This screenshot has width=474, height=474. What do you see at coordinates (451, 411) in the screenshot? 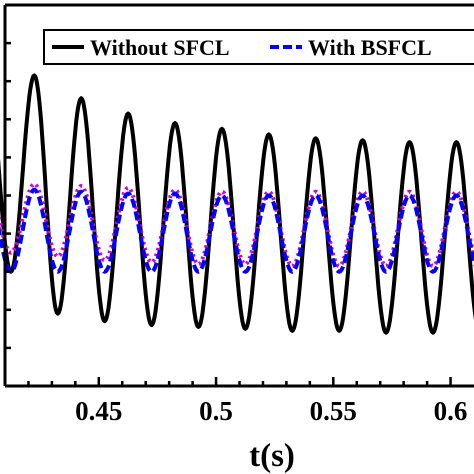
I see `x-tick-label: 0.6` at bounding box center [451, 411].